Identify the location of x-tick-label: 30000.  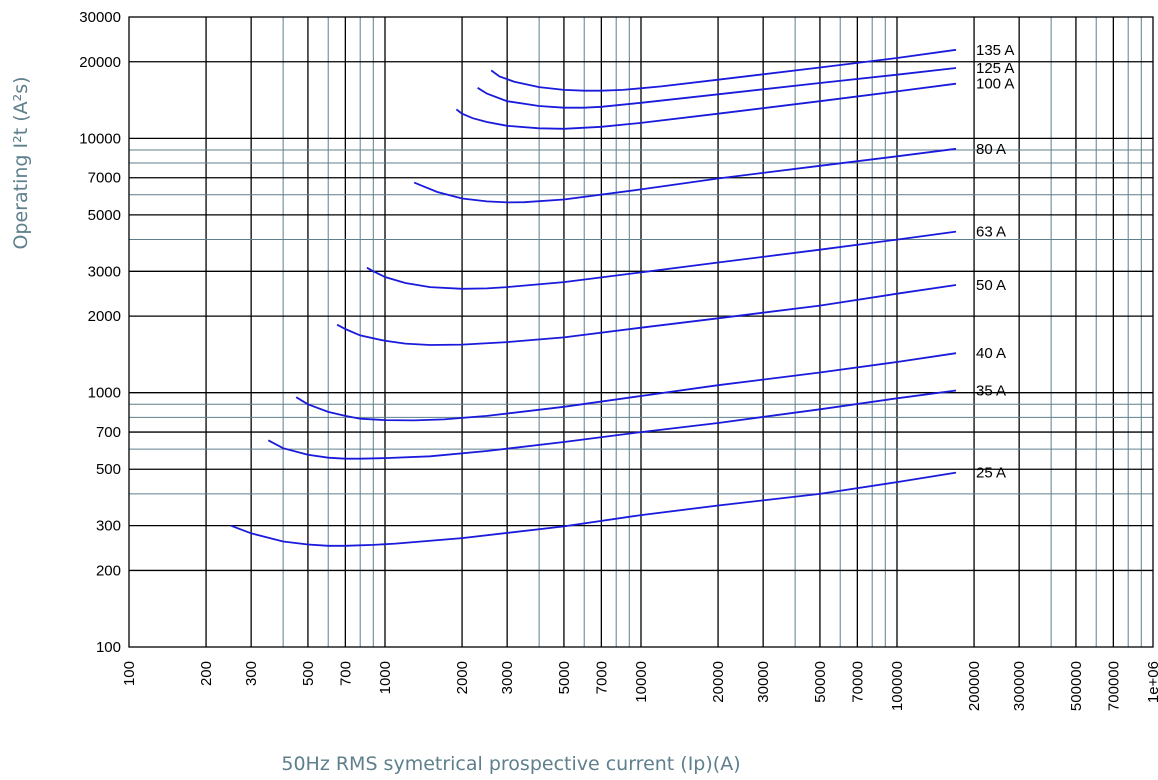
(763, 682).